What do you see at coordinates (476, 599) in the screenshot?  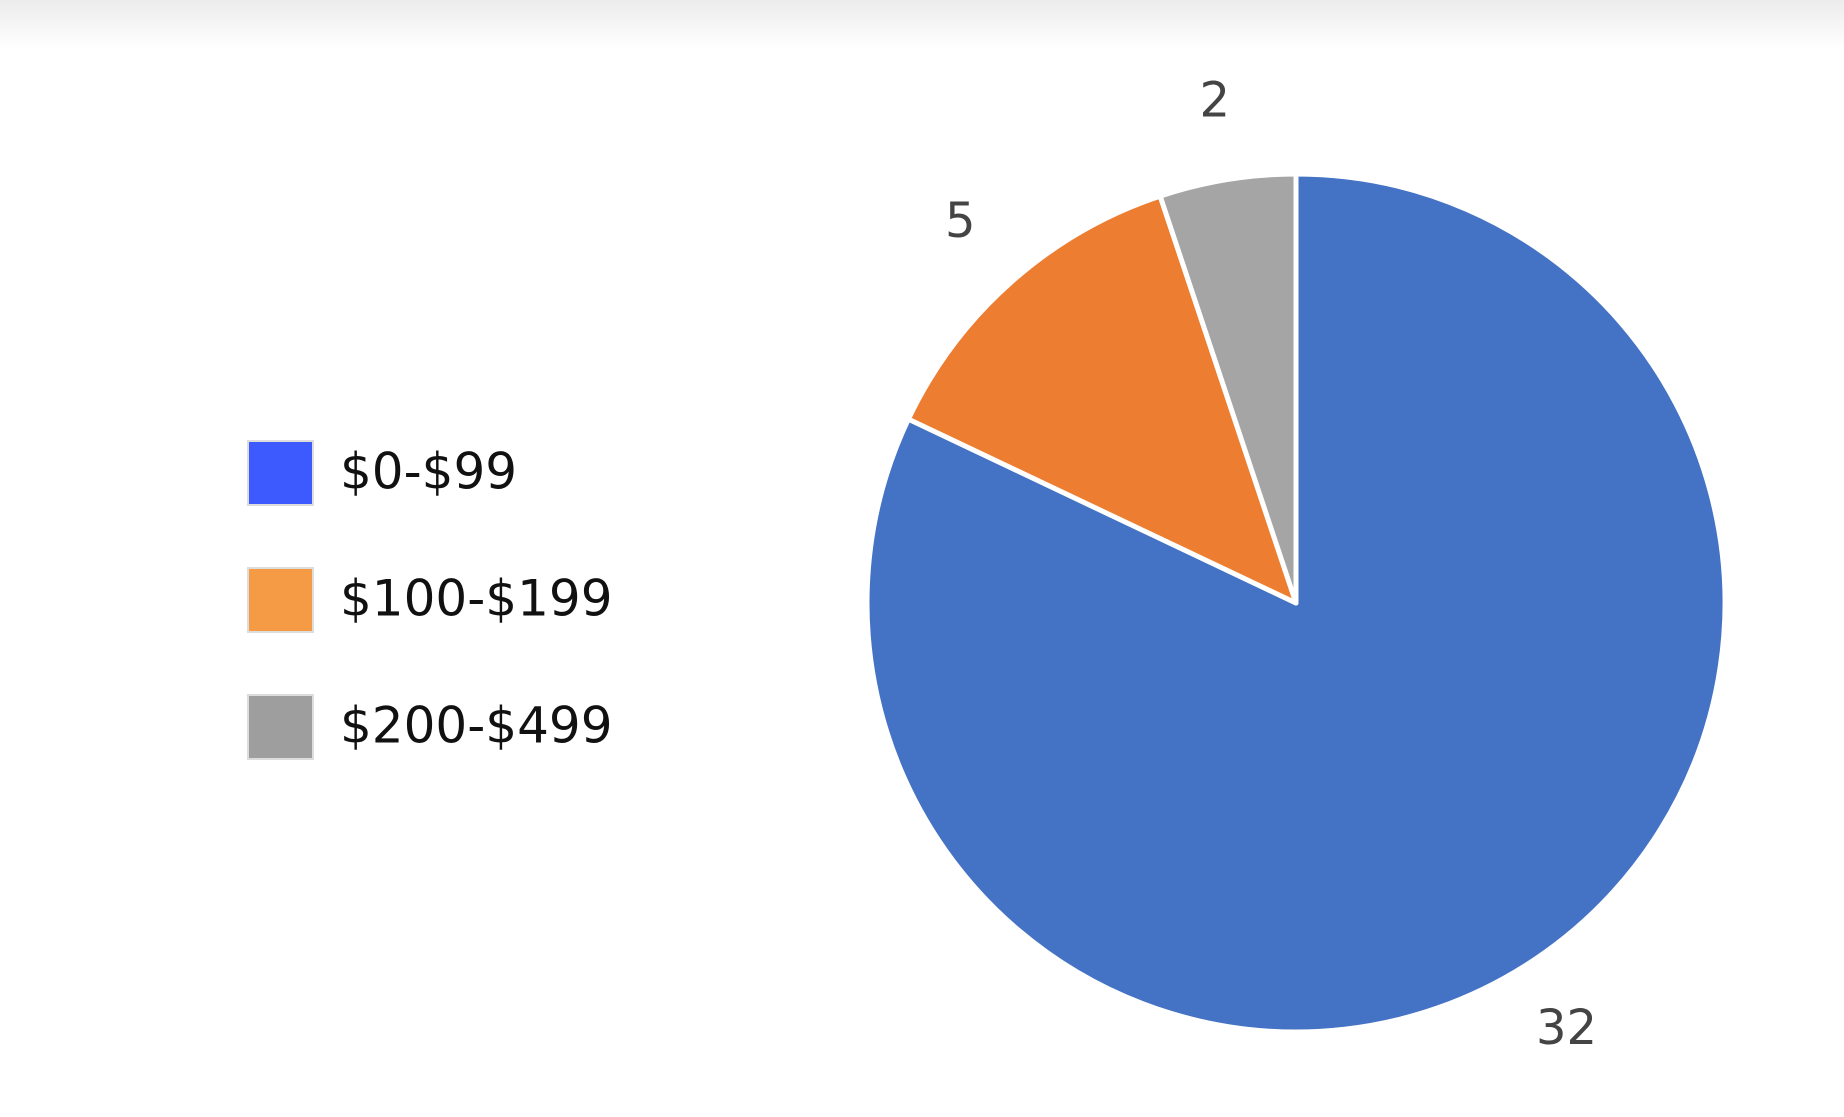 I see `legend-label: $100-$199` at bounding box center [476, 599].